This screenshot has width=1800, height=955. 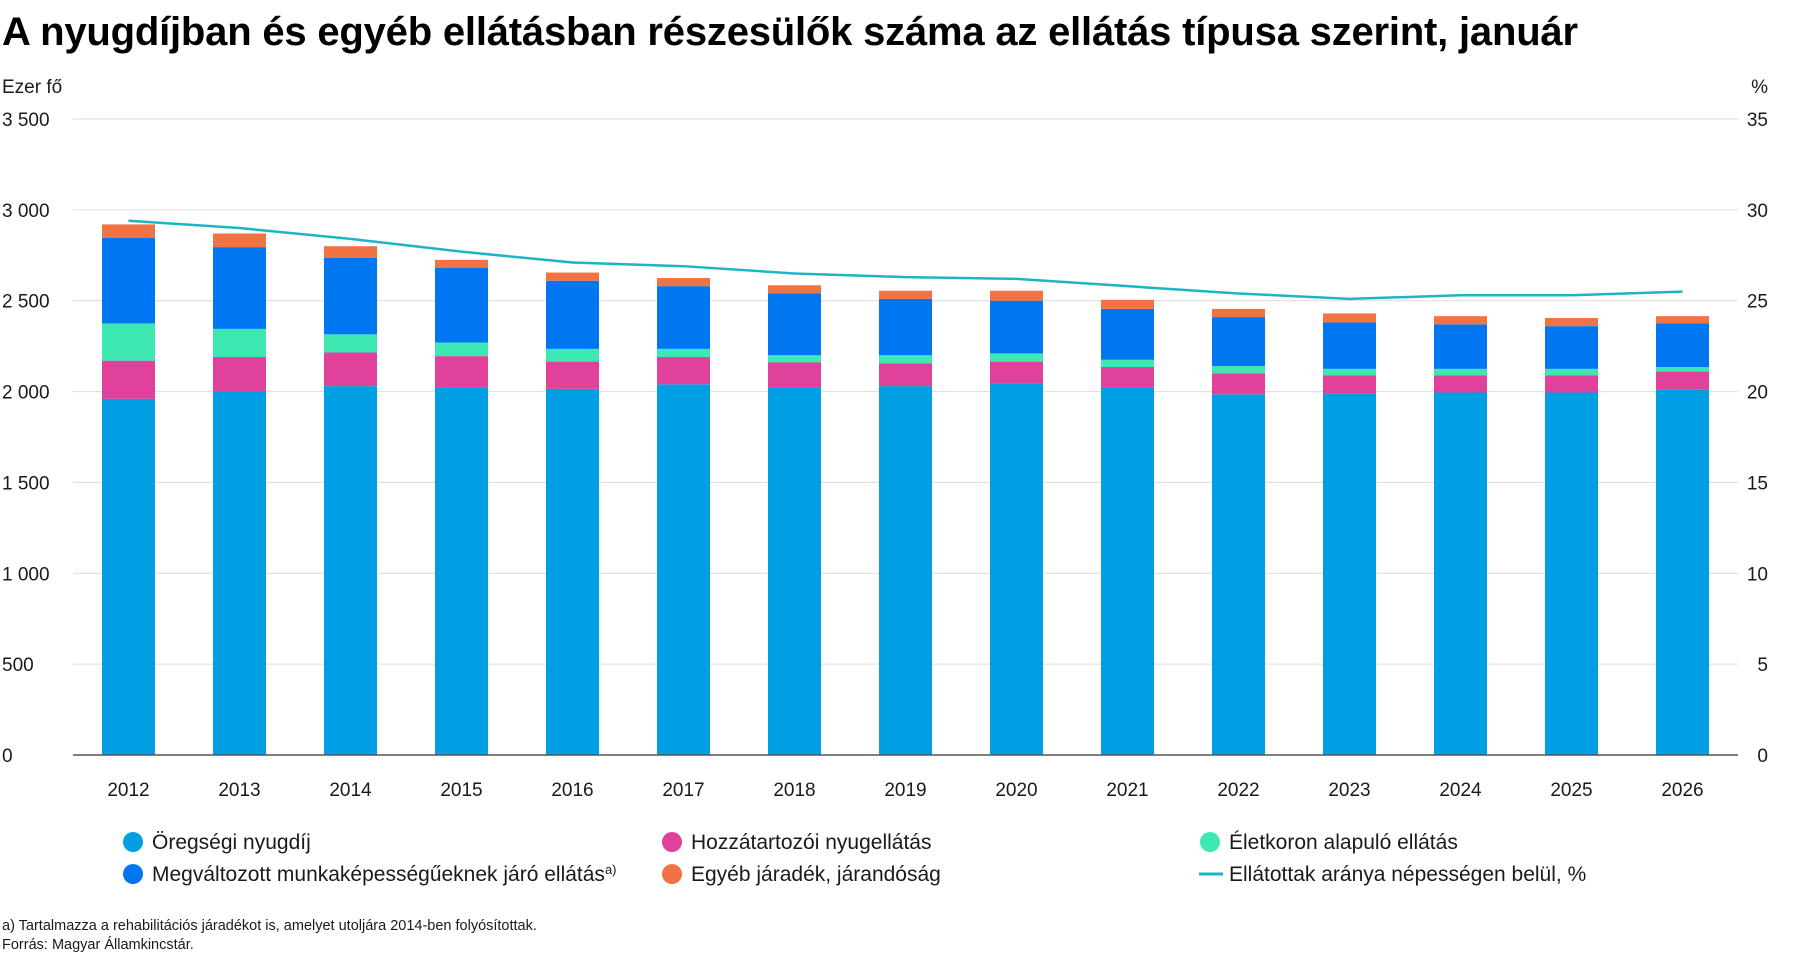 I want to click on y-right-tick-label: 5, so click(x=1762, y=665).